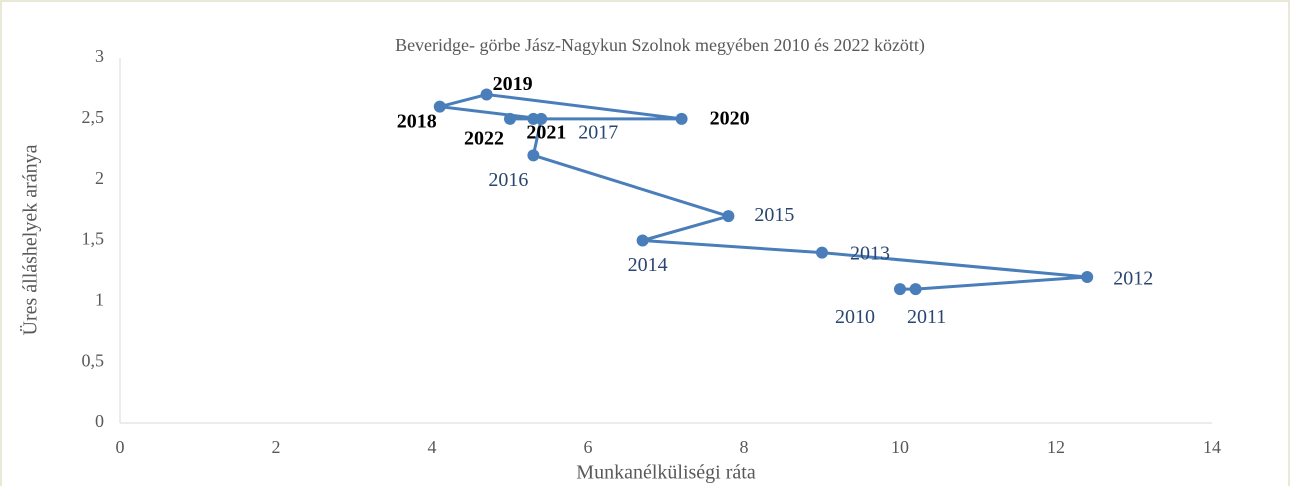 This screenshot has height=486, width=1290. What do you see at coordinates (666, 473) in the screenshot?
I see `x-axis-label: Munkanélküliségi ráta` at bounding box center [666, 473].